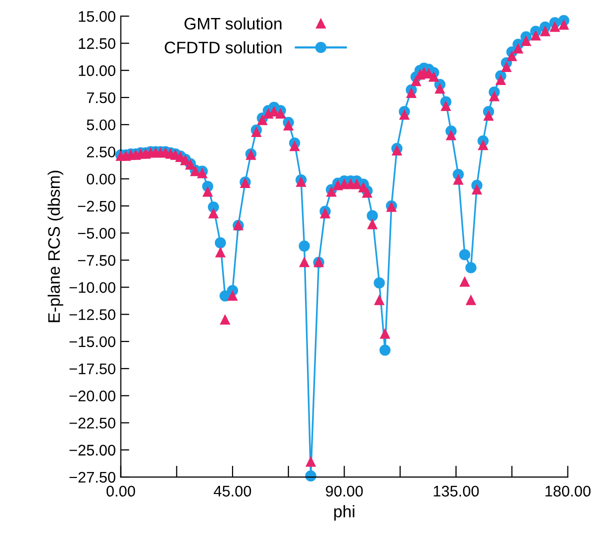 The height and width of the screenshot is (539, 604). I want to click on x-tick-label: 135.00, so click(456, 491).